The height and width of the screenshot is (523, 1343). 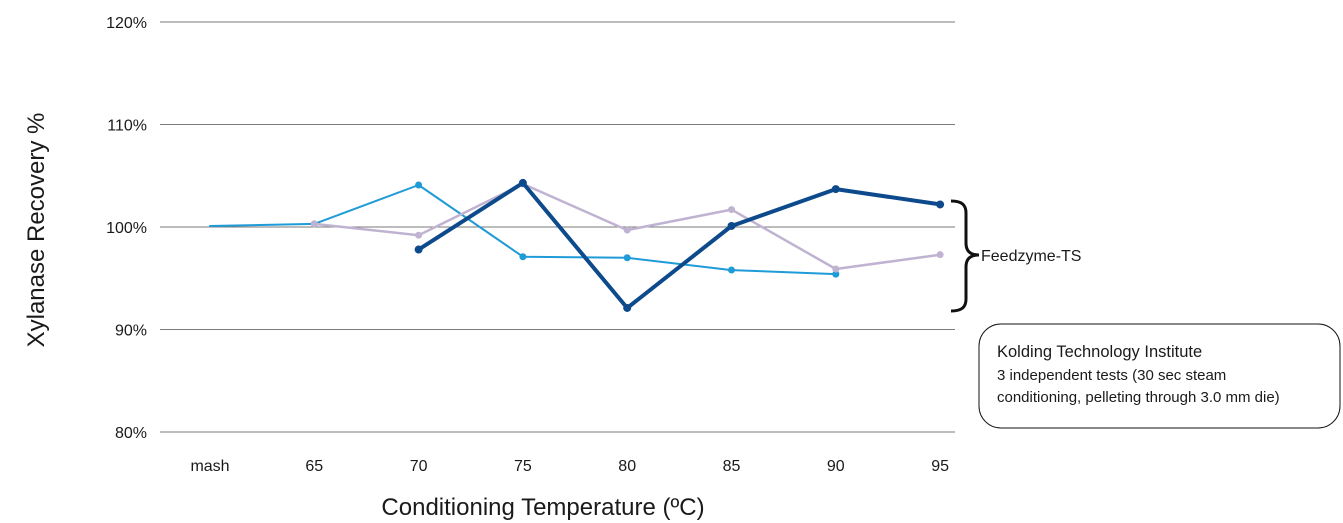 I want to click on x-tick-label: 75, so click(x=523, y=466).